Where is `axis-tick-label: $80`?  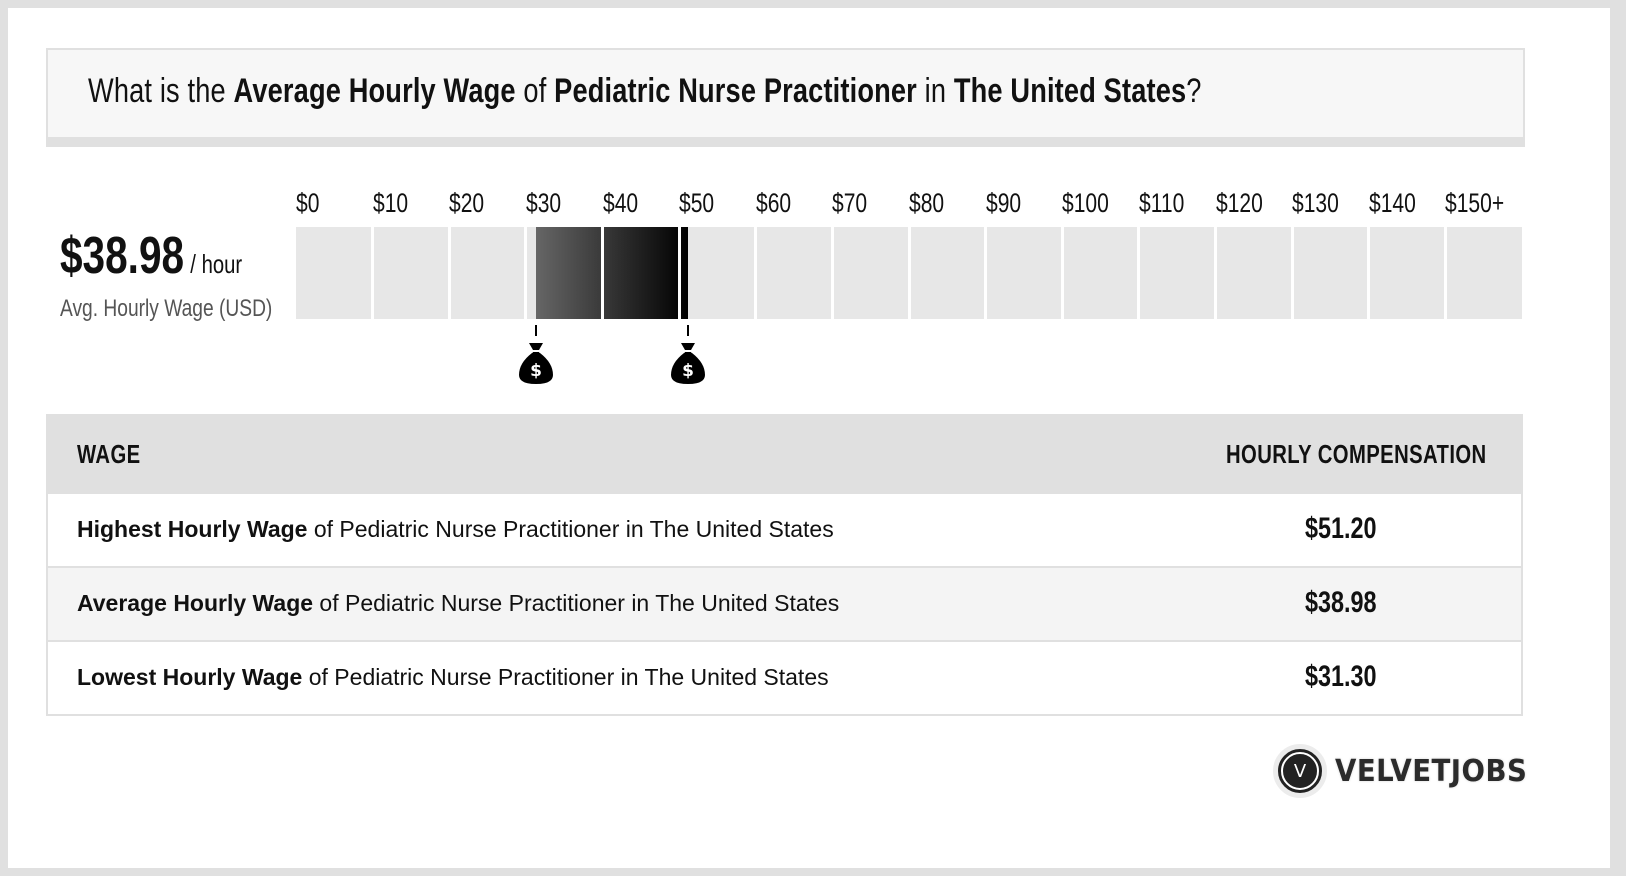 axis-tick-label: $80 is located at coordinates (927, 203).